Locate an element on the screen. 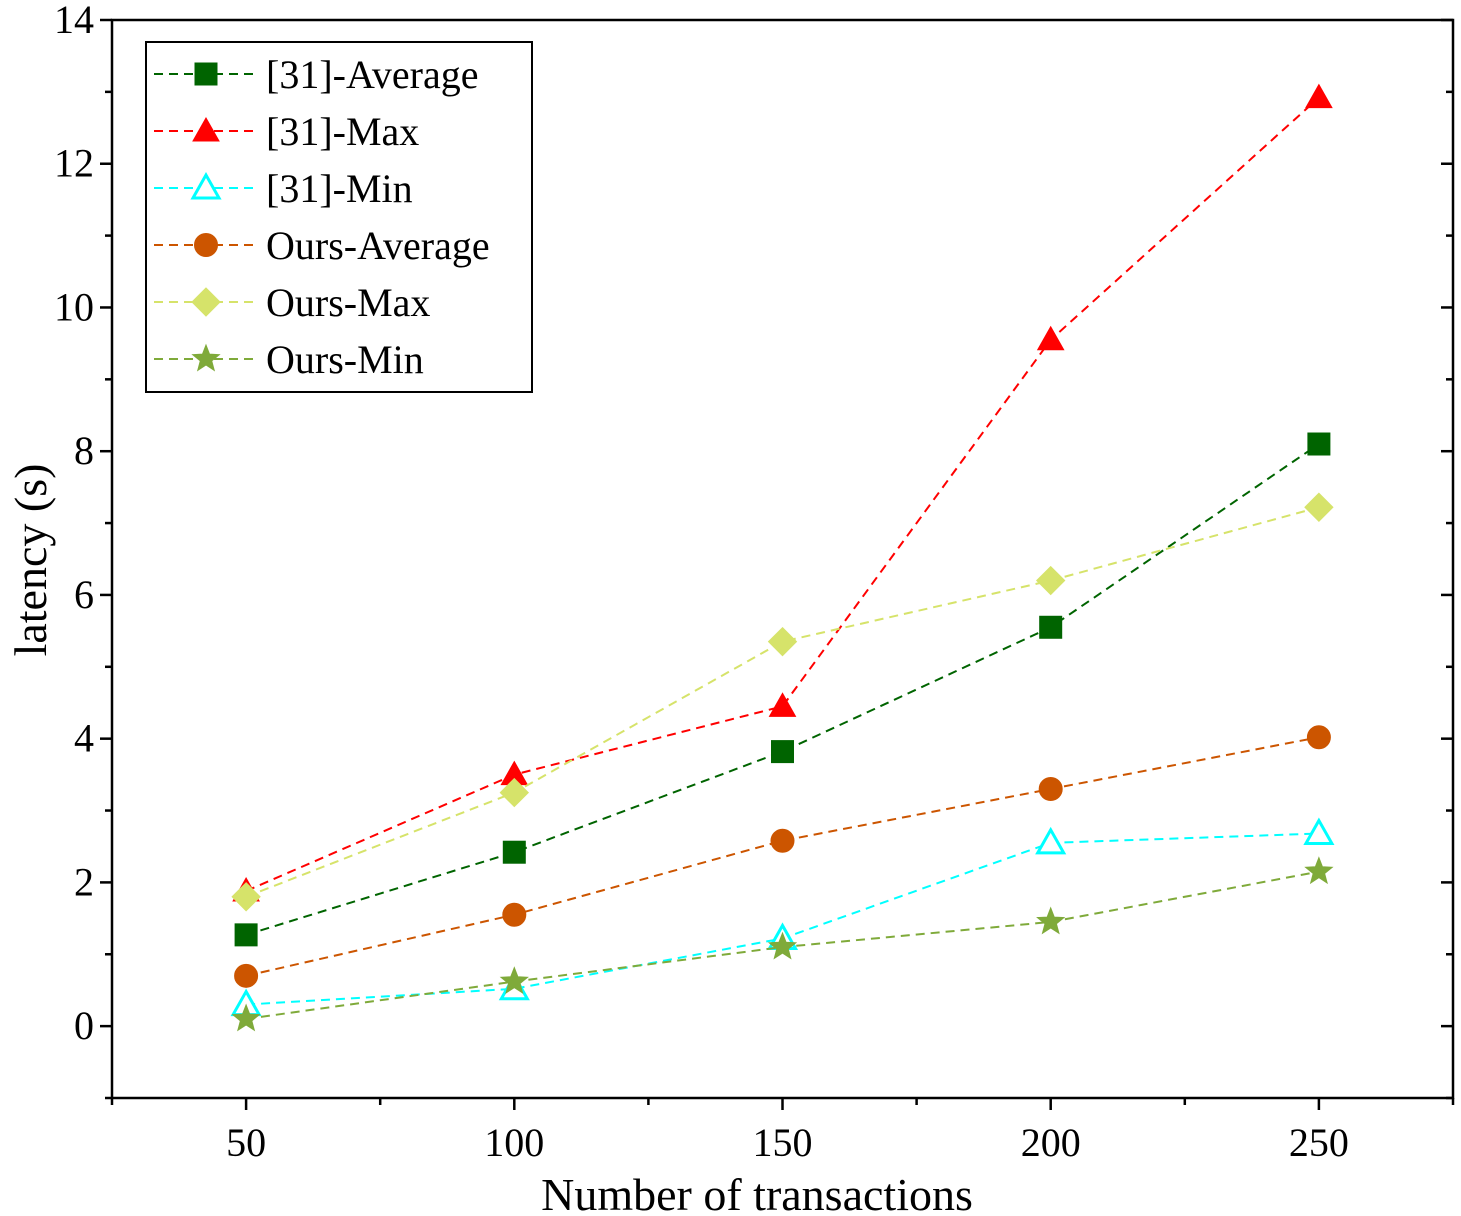 The width and height of the screenshot is (1461, 1216). y-tick-label: 2 is located at coordinates (84, 881).